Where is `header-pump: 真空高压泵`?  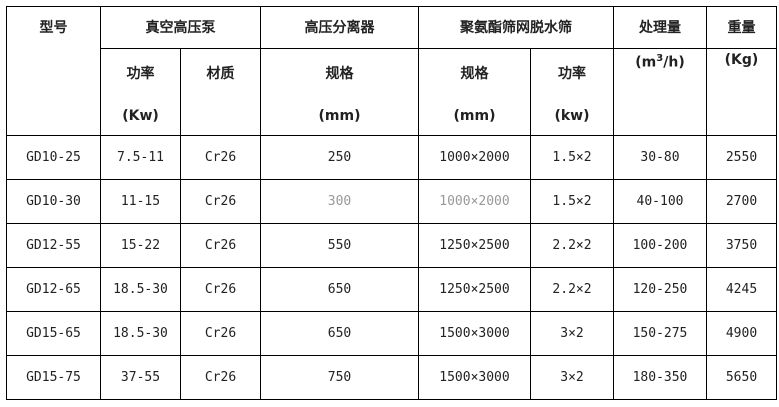 header-pump: 真空高压泵 is located at coordinates (180, 27).